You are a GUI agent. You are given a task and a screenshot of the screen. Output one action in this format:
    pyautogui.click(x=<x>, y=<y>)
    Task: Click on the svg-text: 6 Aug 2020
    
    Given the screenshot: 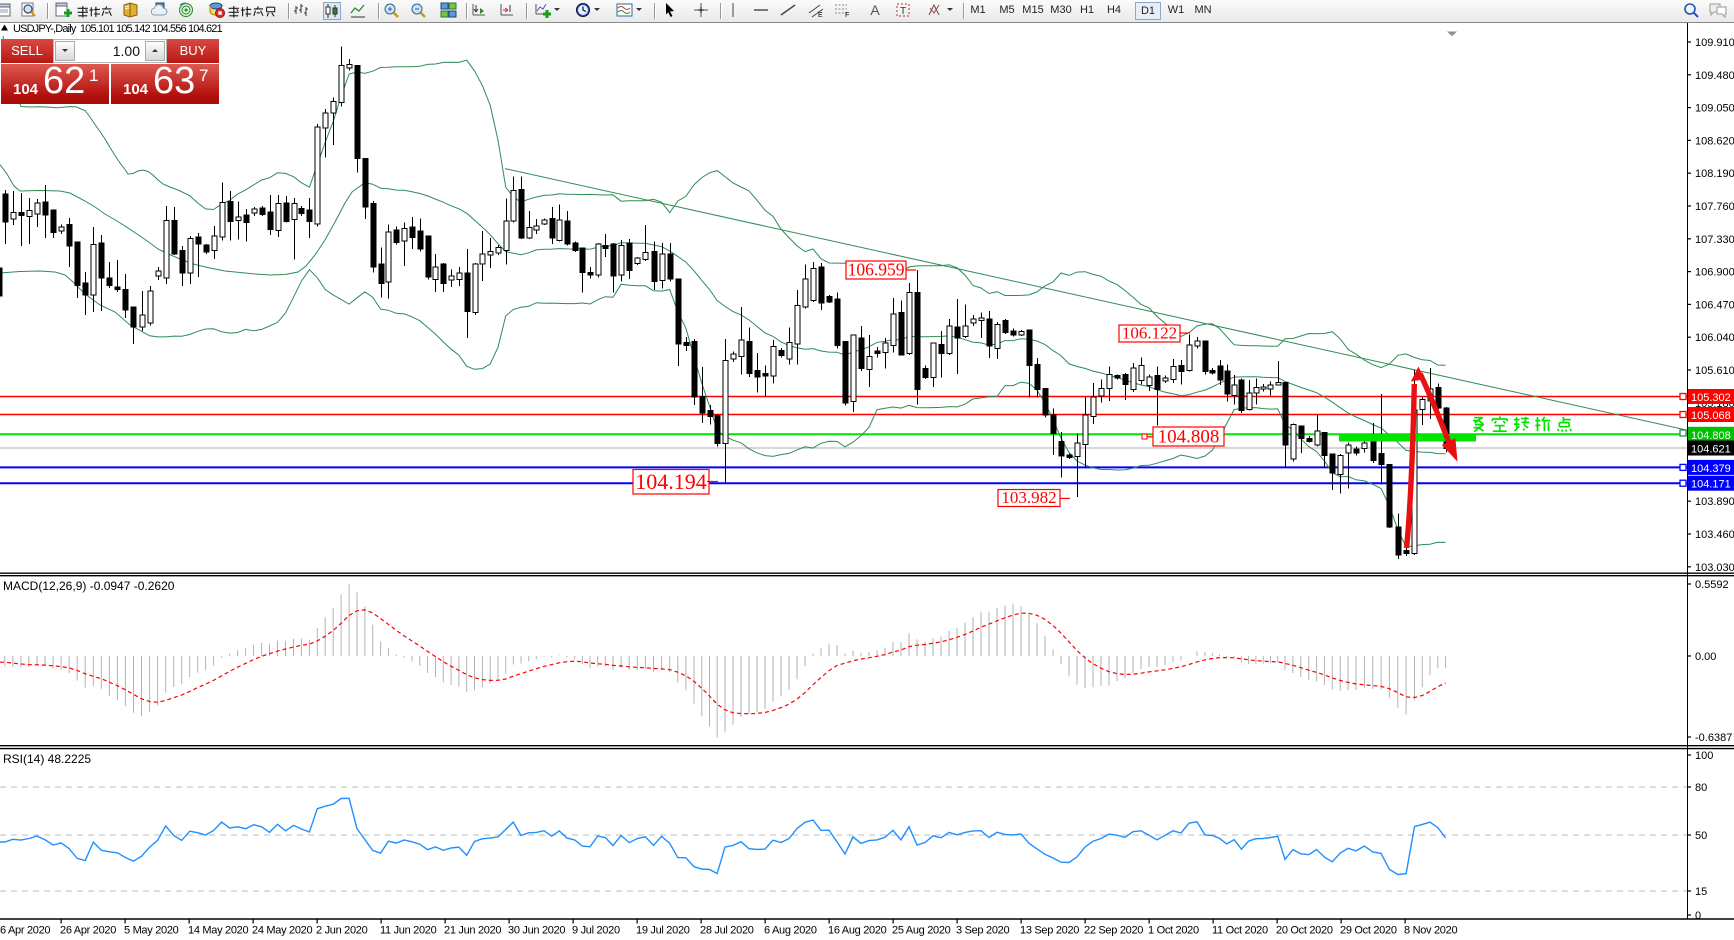 What is the action you would take?
    pyautogui.click(x=790, y=931)
    